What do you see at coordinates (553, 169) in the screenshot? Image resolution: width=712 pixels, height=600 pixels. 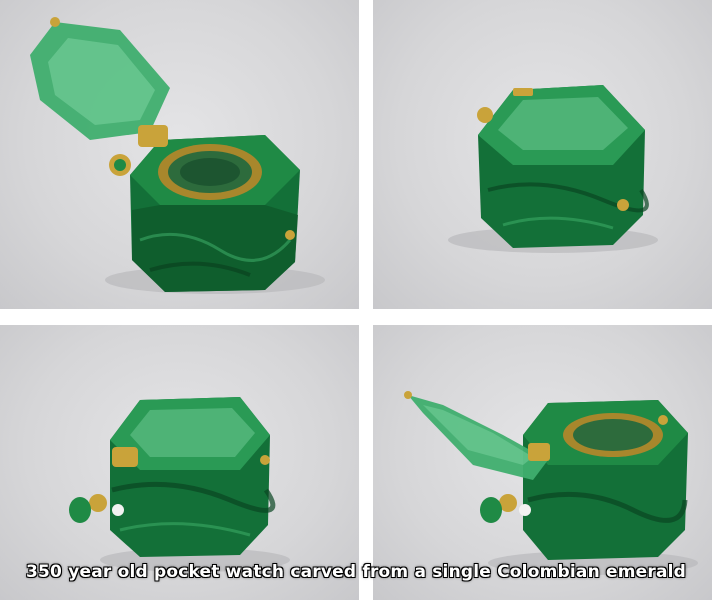 I see `emerald-watch-closed-top-image` at bounding box center [553, 169].